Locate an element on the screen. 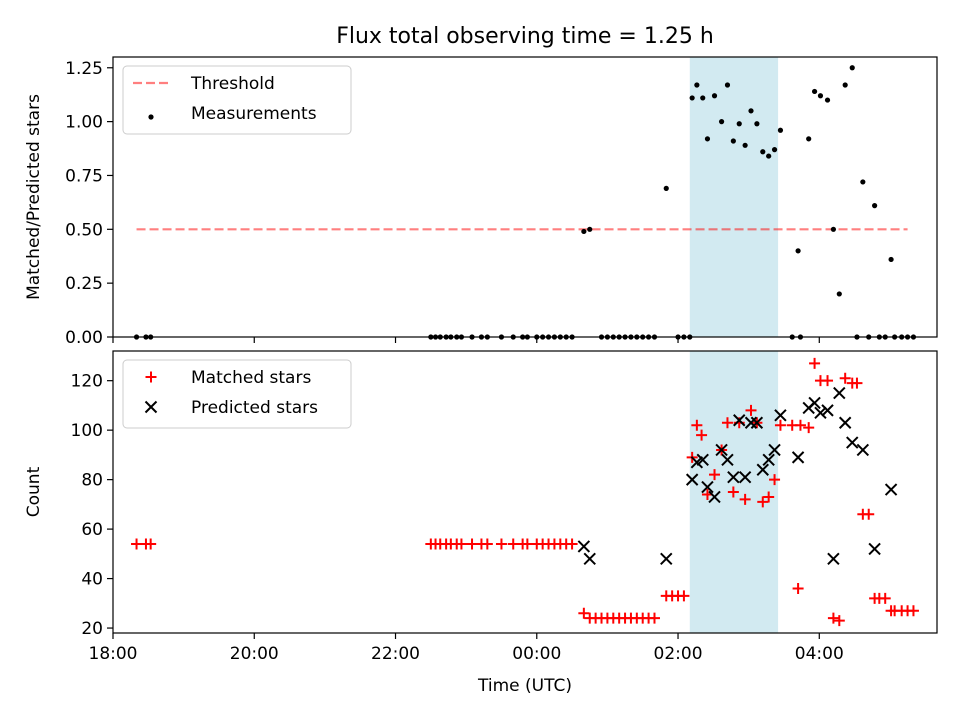 The height and width of the screenshot is (720, 960). y-axis-label: Count is located at coordinates (34, 491).